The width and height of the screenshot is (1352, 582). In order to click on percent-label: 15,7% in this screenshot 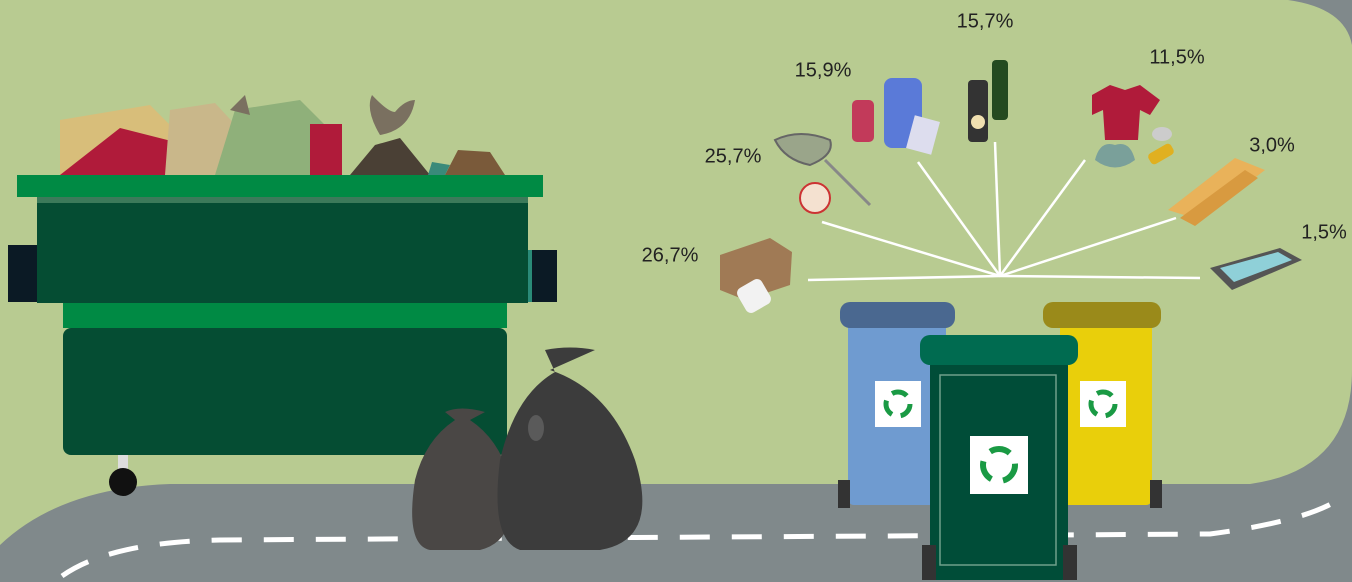, I will do `click(985, 21)`.